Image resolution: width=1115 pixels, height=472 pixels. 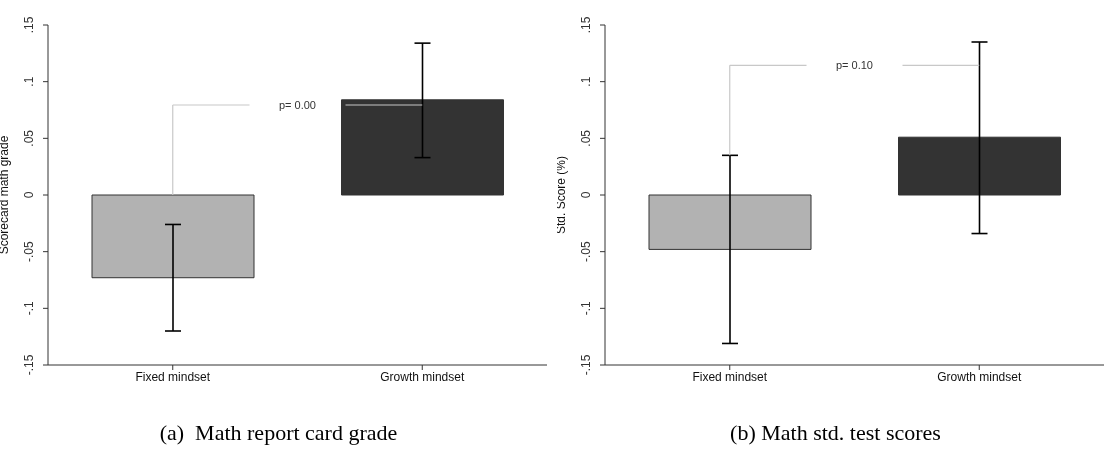 What do you see at coordinates (6, 195) in the screenshot?
I see `y-axis-title: Scorecard math grade` at bounding box center [6, 195].